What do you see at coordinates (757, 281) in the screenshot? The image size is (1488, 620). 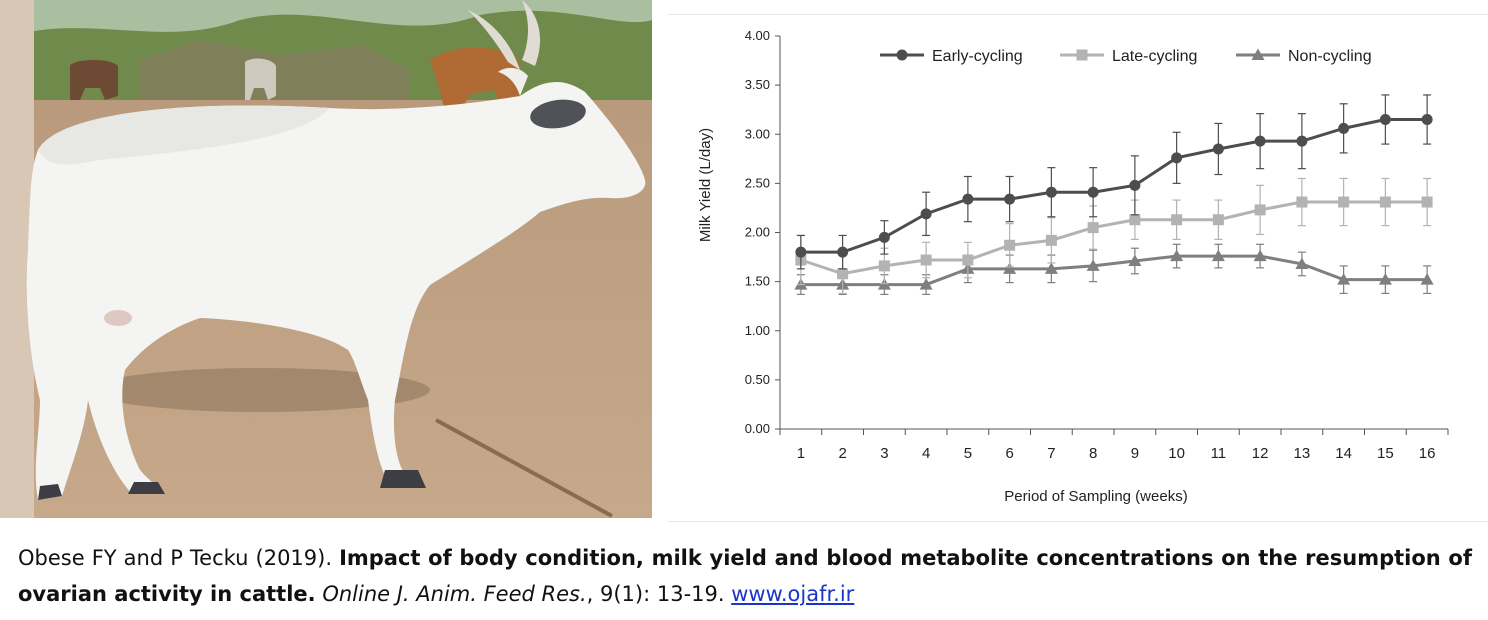 I see `y-tick-label: 1.50` at bounding box center [757, 281].